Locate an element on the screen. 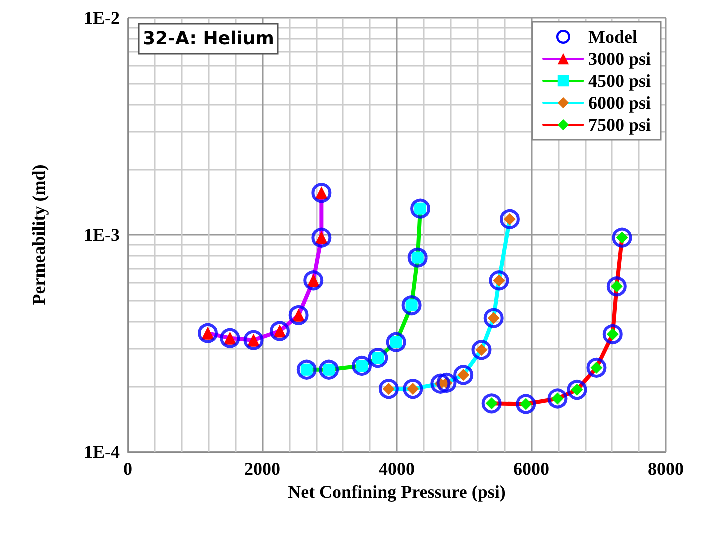 The image size is (701, 534). legend-label: 3000 psi is located at coordinates (620, 59).